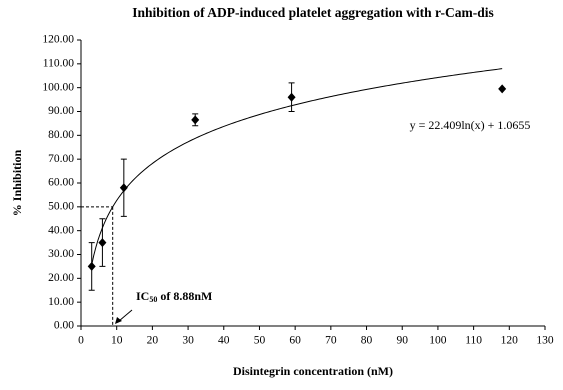 The width and height of the screenshot is (563, 390). What do you see at coordinates (295, 341) in the screenshot?
I see `x-tick-label: 60` at bounding box center [295, 341].